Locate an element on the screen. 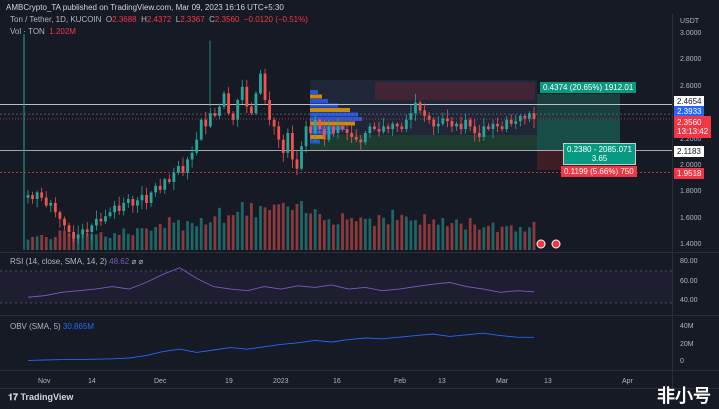 Image resolution: width=719 pixels, height=409 pixels. rsi-legend: RSI (14, close, SMA, 14, 2) 48.62 ⌀ ⌀ is located at coordinates (76, 261).